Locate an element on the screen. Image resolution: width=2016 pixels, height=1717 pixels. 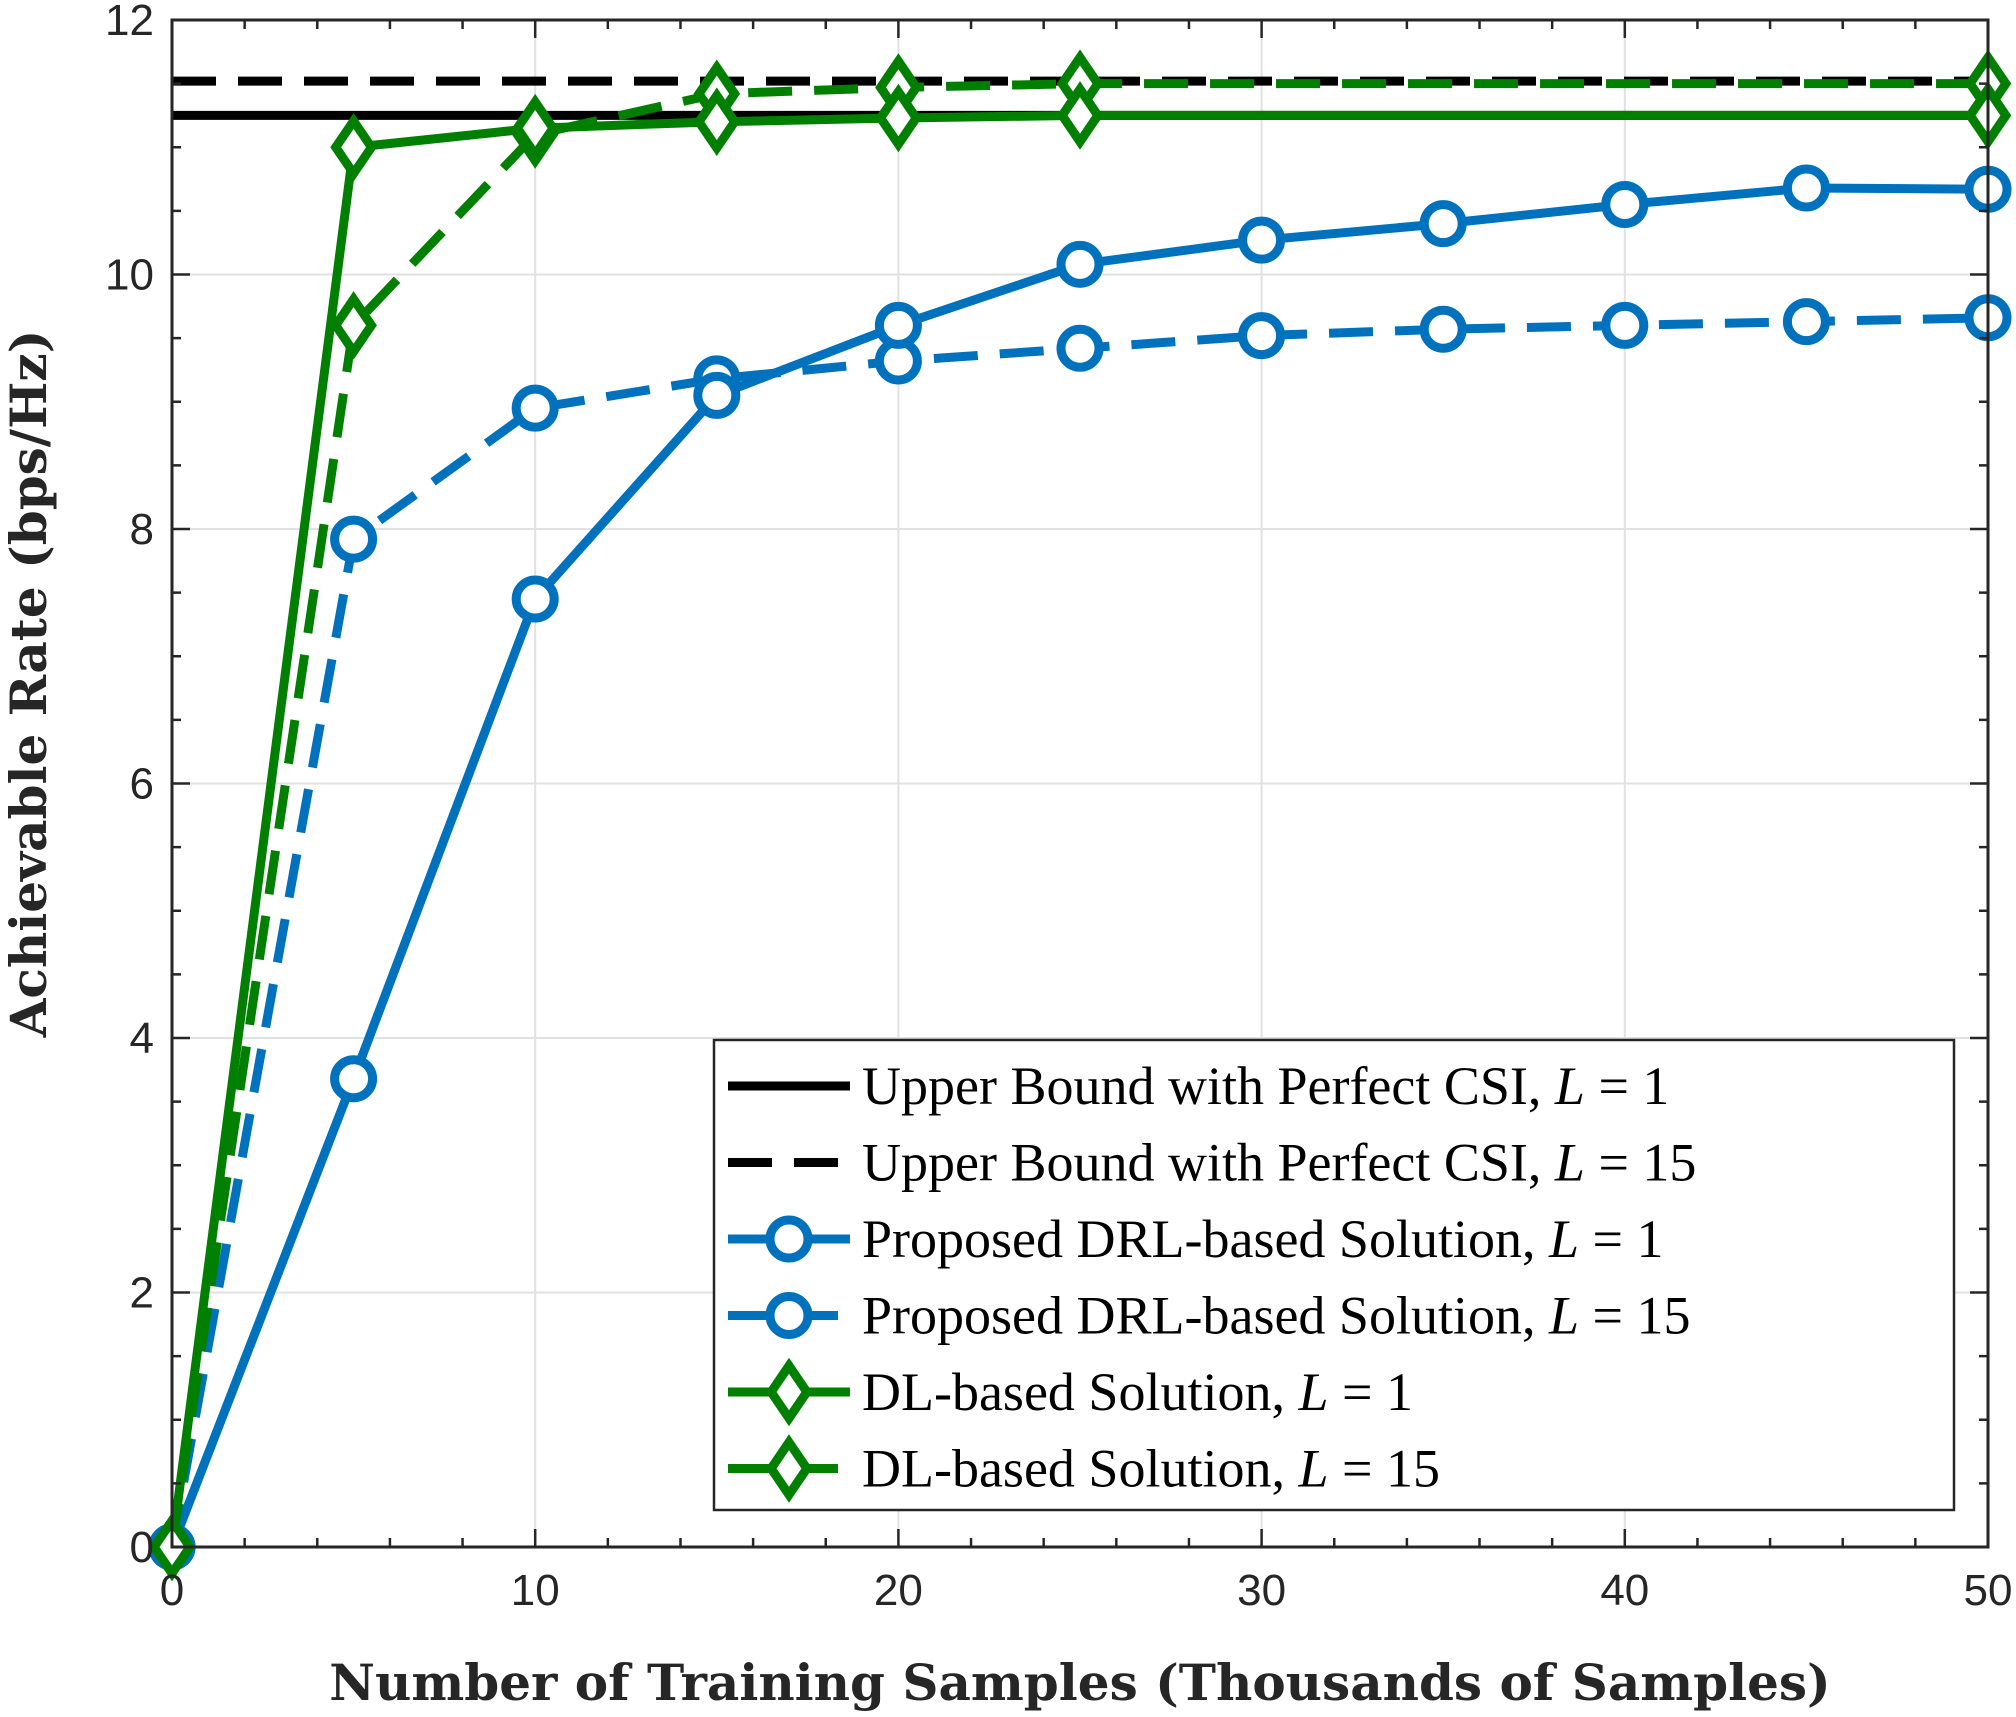
legend-entry-4: Proposed DRL-based Solution, L = 15 is located at coordinates (1209, 1316).